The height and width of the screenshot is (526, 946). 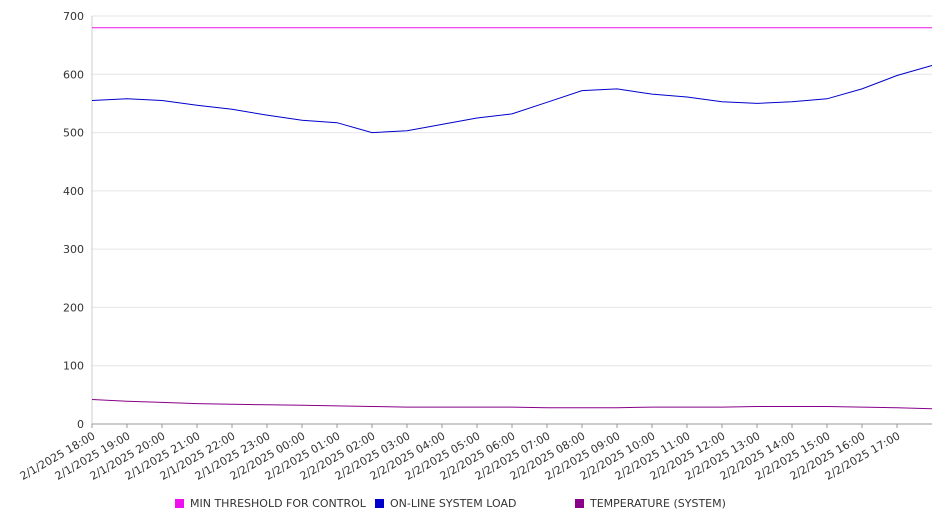 I want to click on legend-item-system-load: ON-LINE SYSTEM LOAD, so click(x=445, y=503).